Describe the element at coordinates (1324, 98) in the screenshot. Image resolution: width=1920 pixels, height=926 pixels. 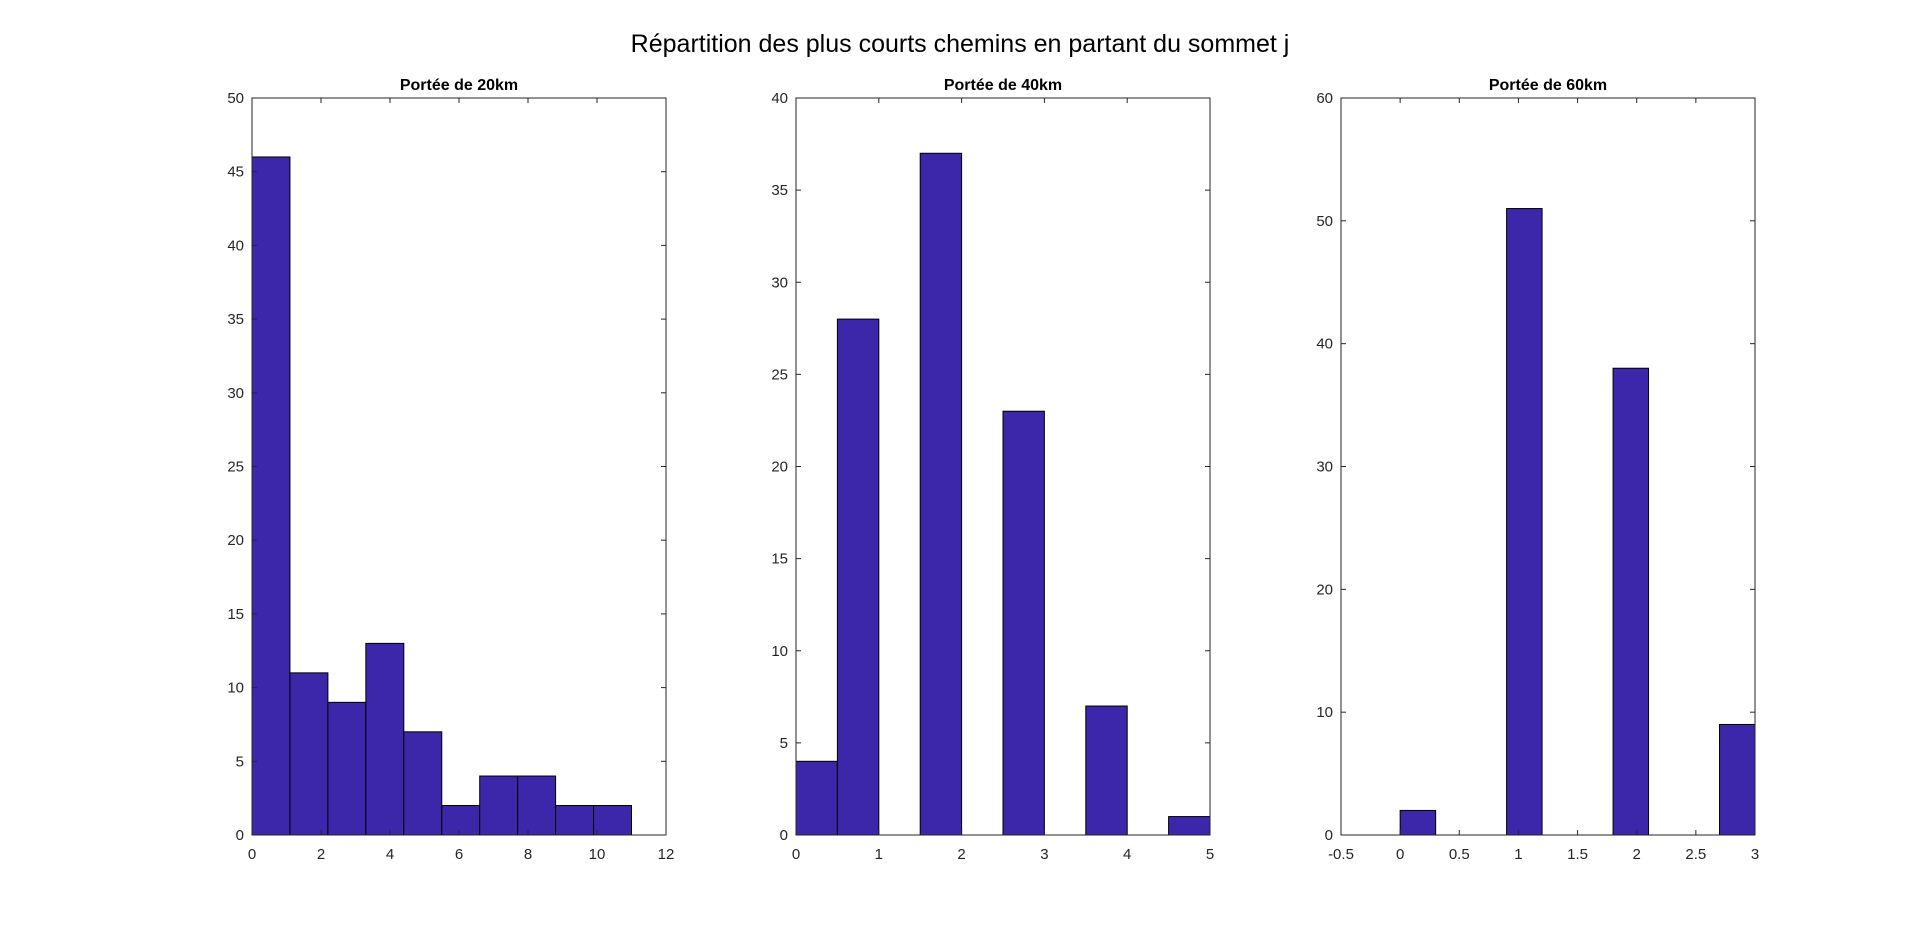
I see `y-tick-label: 60` at that location.